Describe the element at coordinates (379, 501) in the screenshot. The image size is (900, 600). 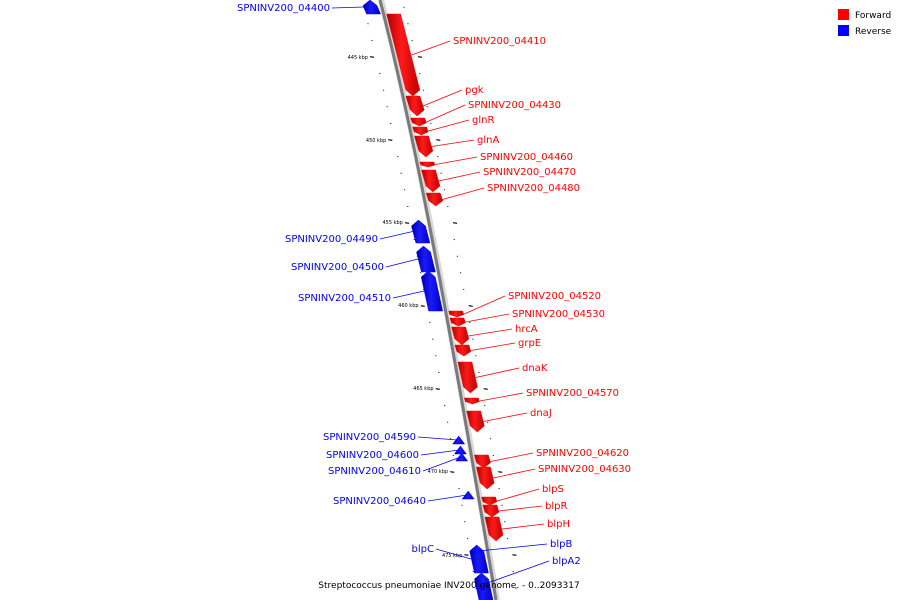
I see `gene-label-spninv200-04640: SPNINV200_04640` at that location.